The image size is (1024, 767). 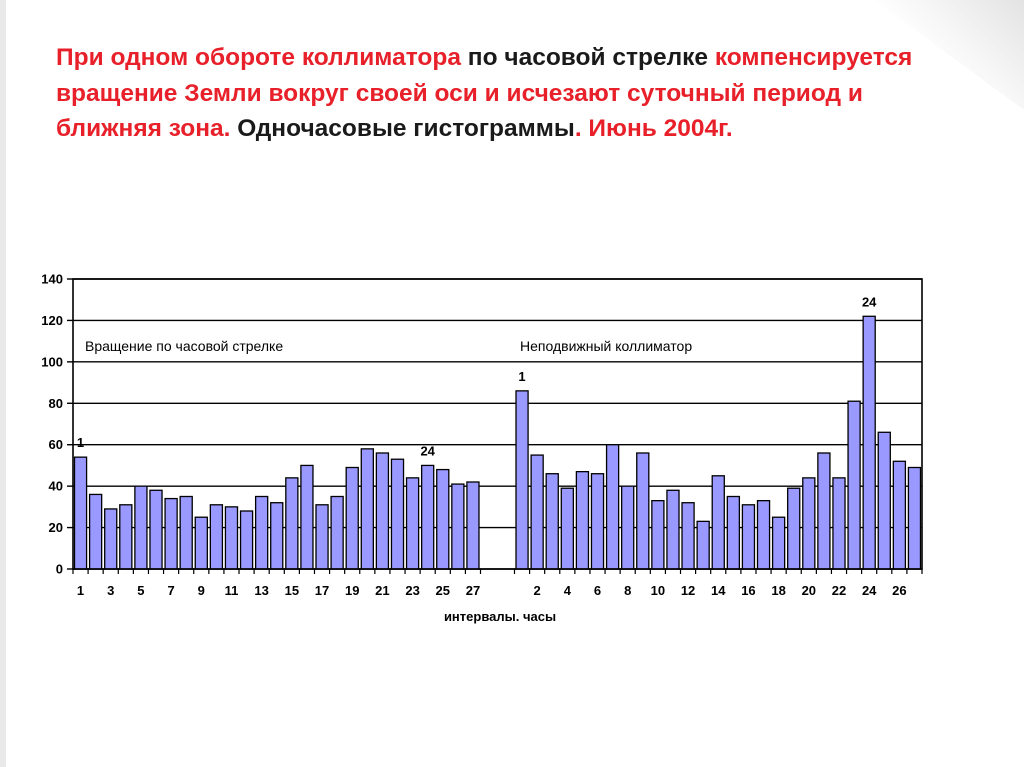 What do you see at coordinates (473, 590) in the screenshot?
I see `x-tick-label: 27` at bounding box center [473, 590].